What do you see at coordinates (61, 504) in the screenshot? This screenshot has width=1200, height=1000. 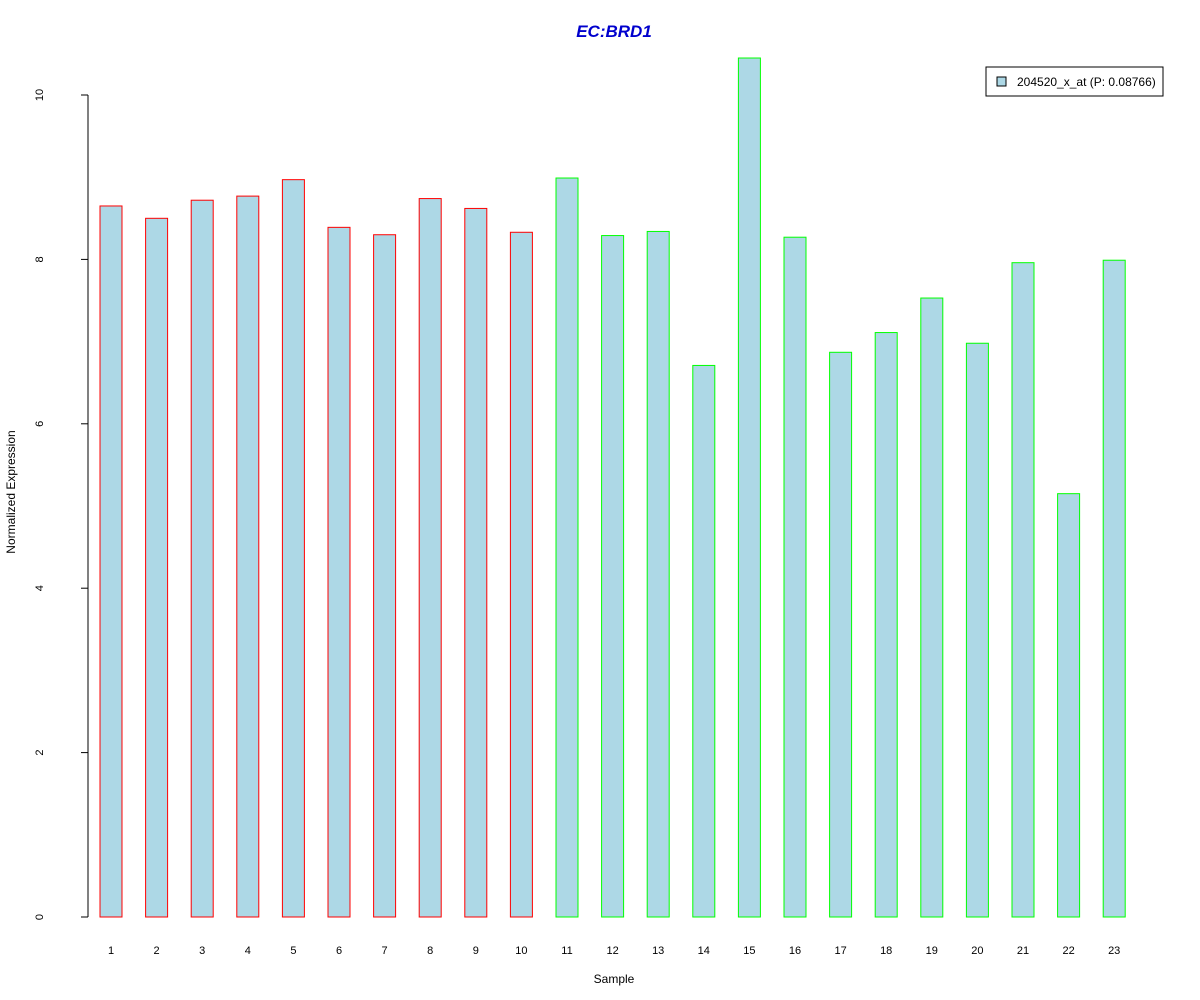 I see `y-axis: 0 2 4 6 8 10` at bounding box center [61, 504].